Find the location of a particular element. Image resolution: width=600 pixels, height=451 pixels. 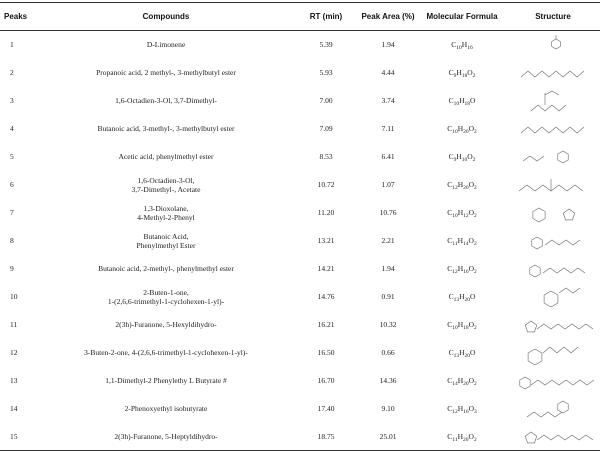

cell-formula: C11H14O2 is located at coordinates (462, 241).